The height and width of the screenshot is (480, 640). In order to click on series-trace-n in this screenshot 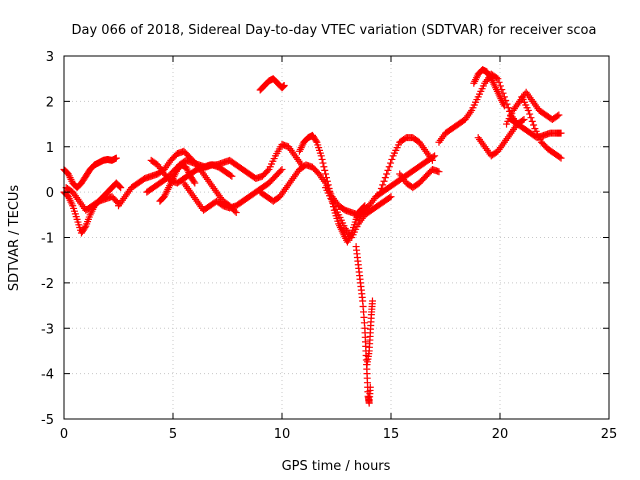, I will do `click(363, 325)`.